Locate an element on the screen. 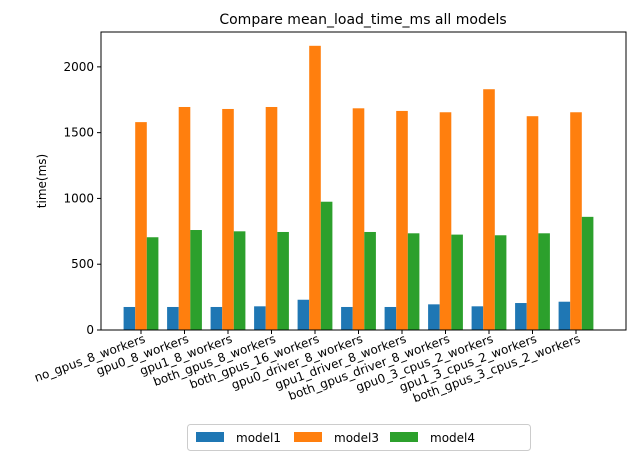  y-tick-label: 500 is located at coordinates (82, 264).